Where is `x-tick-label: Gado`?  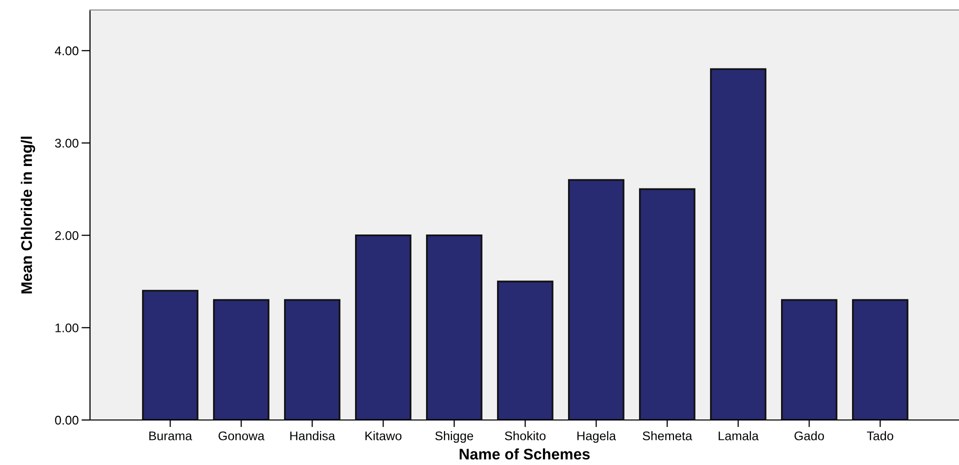 x-tick-label: Gado is located at coordinates (809, 435).